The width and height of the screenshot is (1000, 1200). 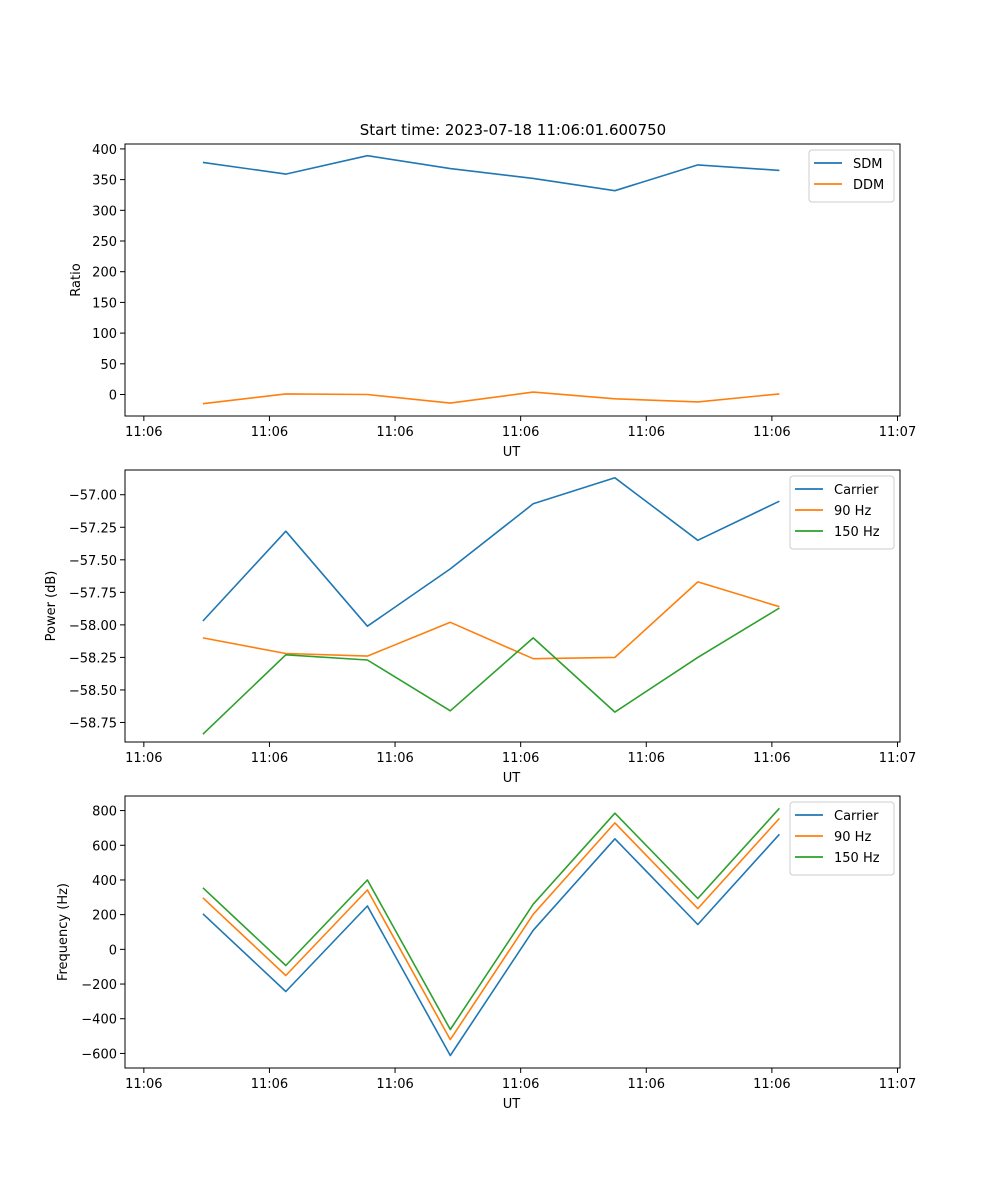 What do you see at coordinates (93, 723) in the screenshot?
I see `y-tick-label: −58.75` at bounding box center [93, 723].